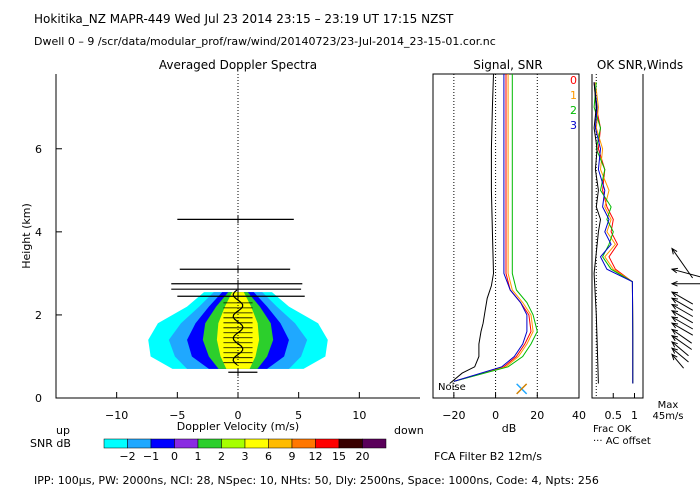 Image resolution: width=700 pixels, height=500 pixels. What do you see at coordinates (622, 441) in the screenshot?
I see `ac-offset-label: ··· AC offset` at bounding box center [622, 441].